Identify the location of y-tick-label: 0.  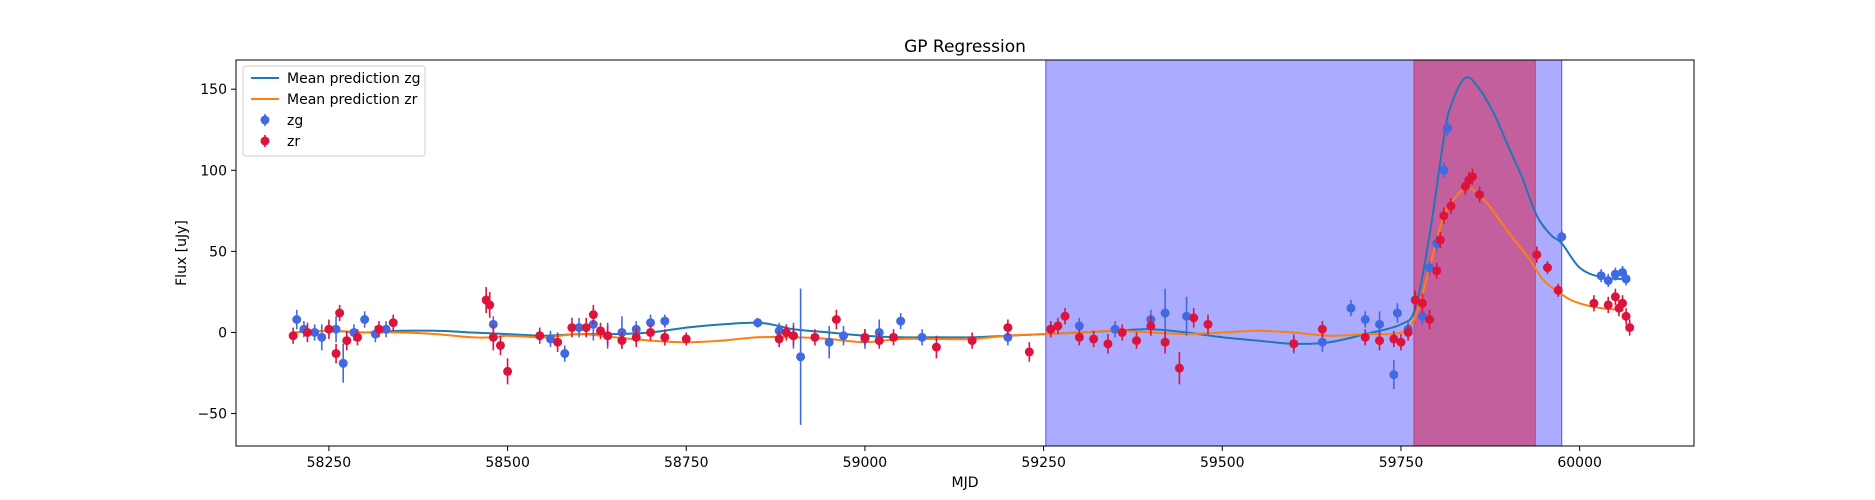
(222, 333).